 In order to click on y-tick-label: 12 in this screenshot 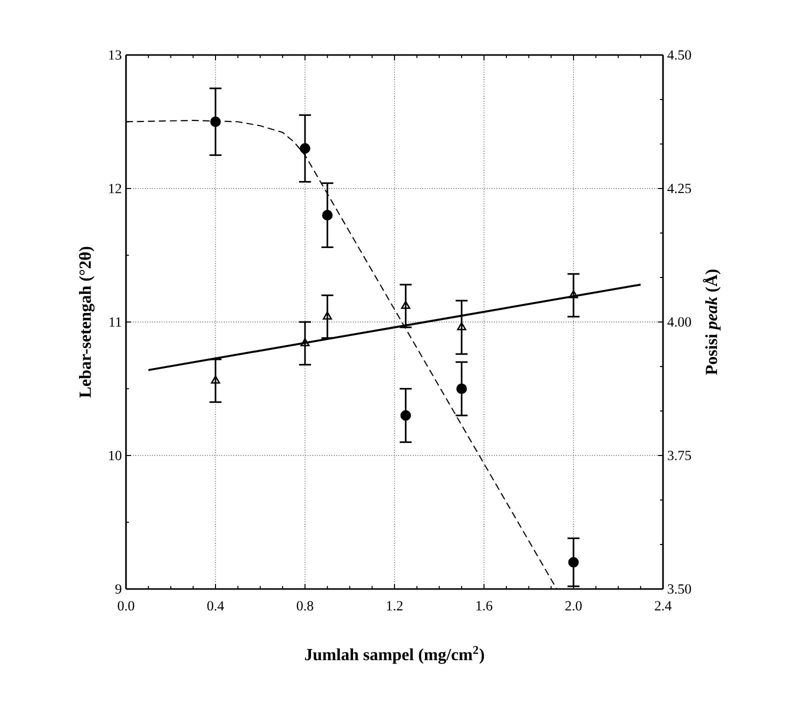, I will do `click(115, 189)`.